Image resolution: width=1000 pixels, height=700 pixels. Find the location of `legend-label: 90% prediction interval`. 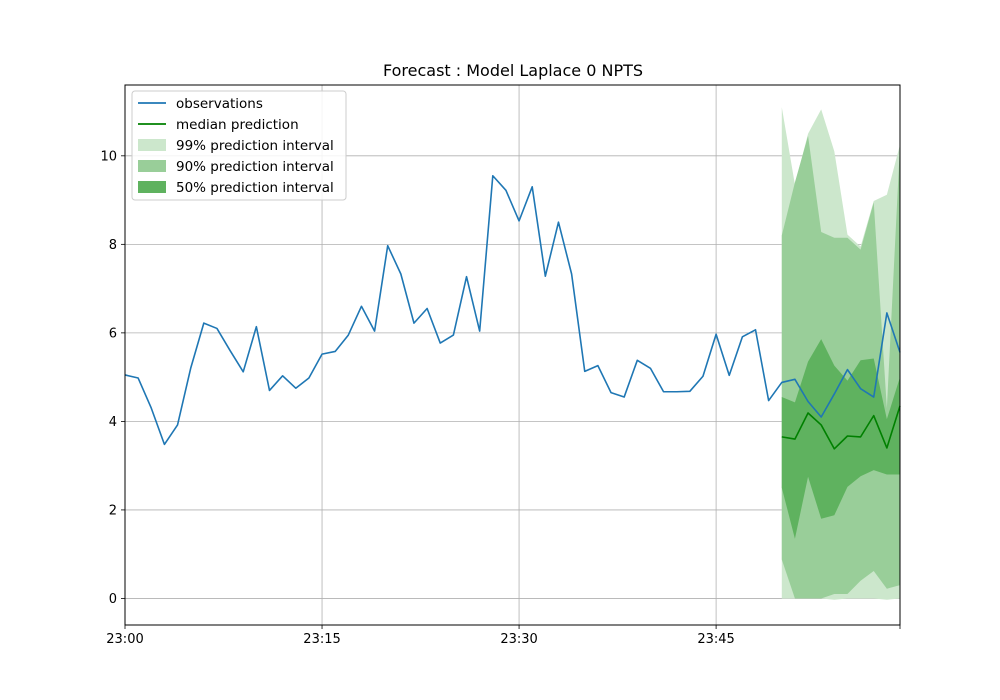

legend-label: 90% prediction interval is located at coordinates (255, 167).